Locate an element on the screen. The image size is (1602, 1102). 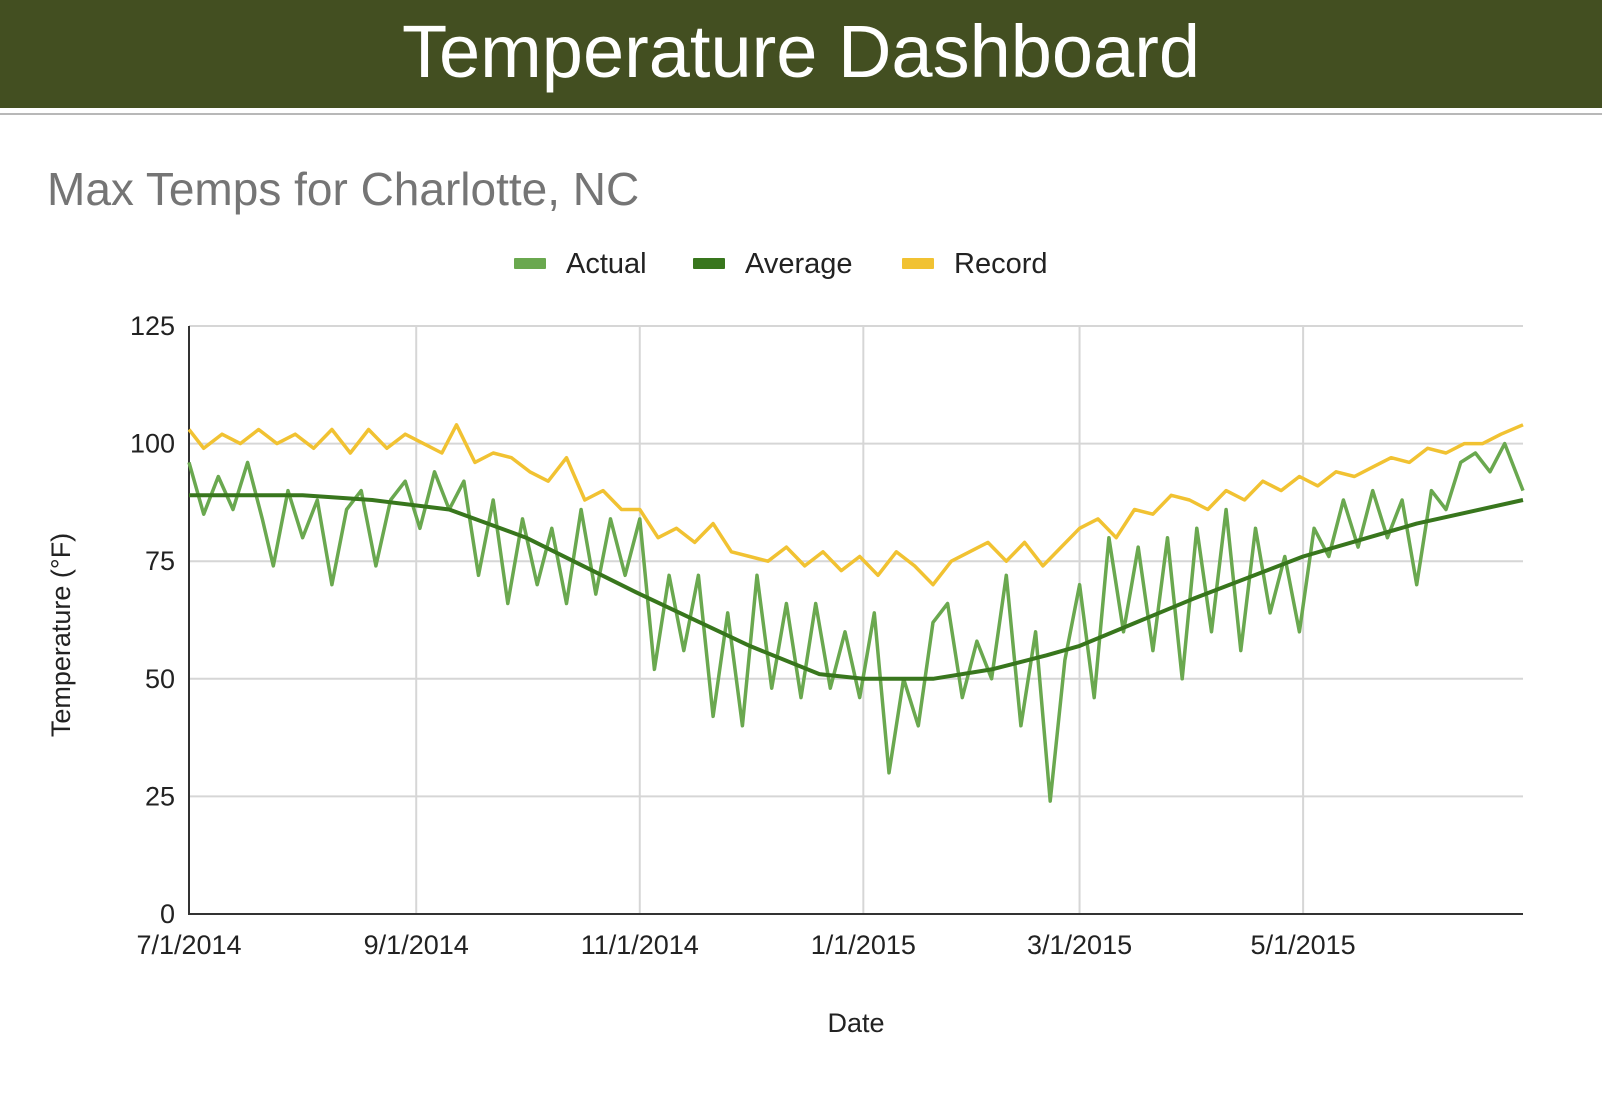
header-divider is located at coordinates (801, 114).